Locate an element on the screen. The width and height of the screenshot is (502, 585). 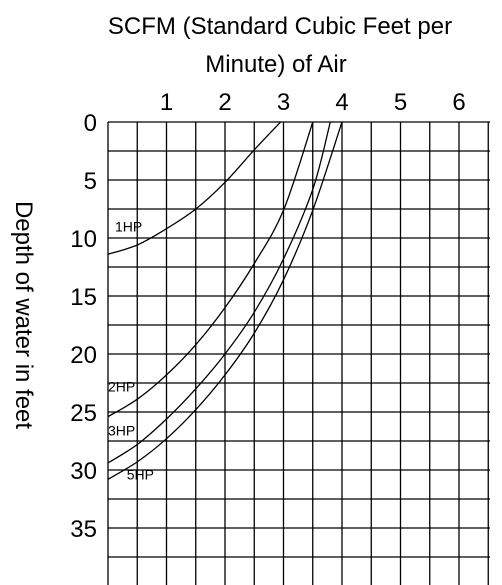
y-tick-label: 15 is located at coordinates (83, 297).